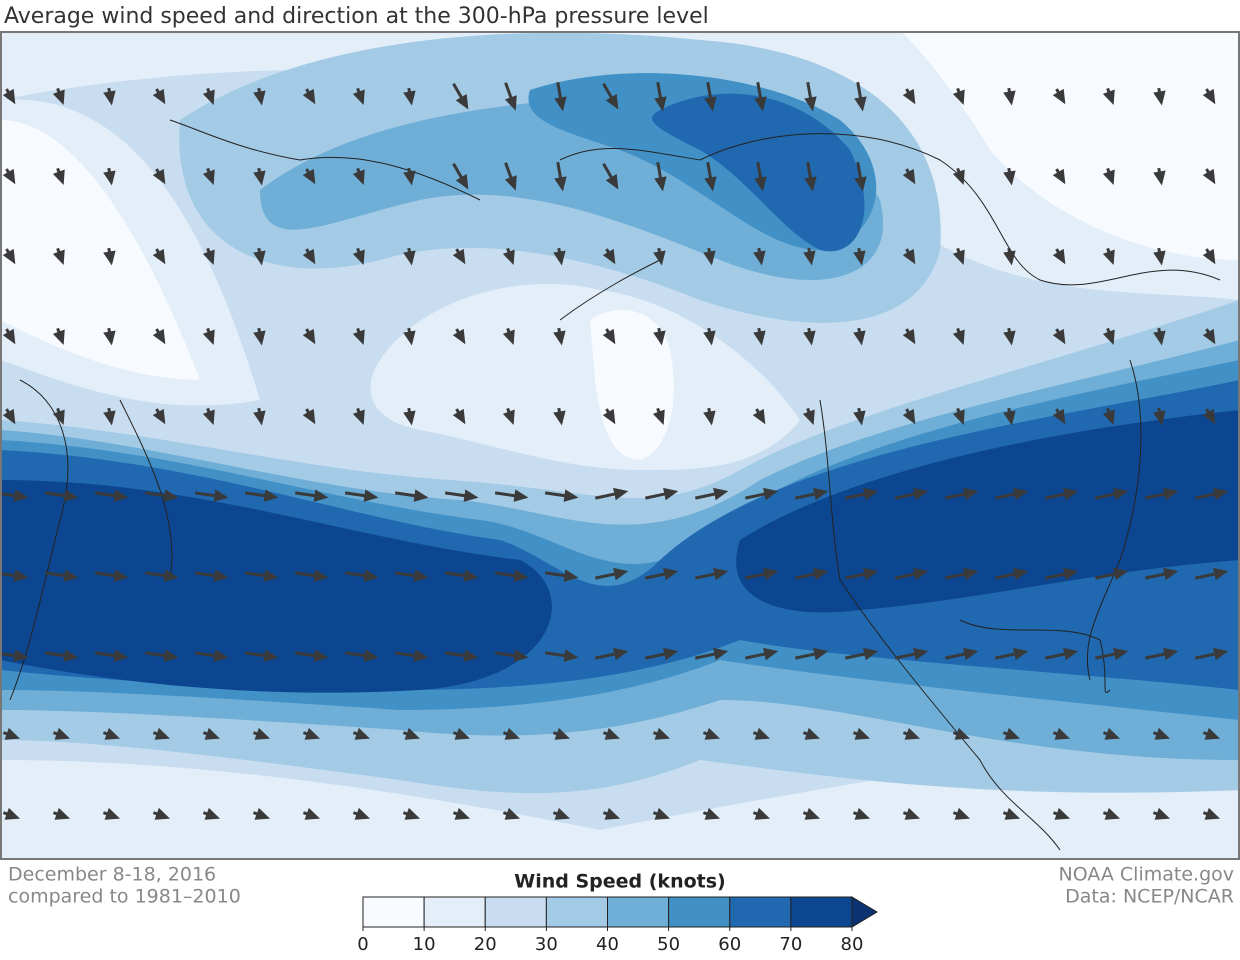  Describe the element at coordinates (852, 944) in the screenshot. I see `legend-tick-label: 80` at that location.